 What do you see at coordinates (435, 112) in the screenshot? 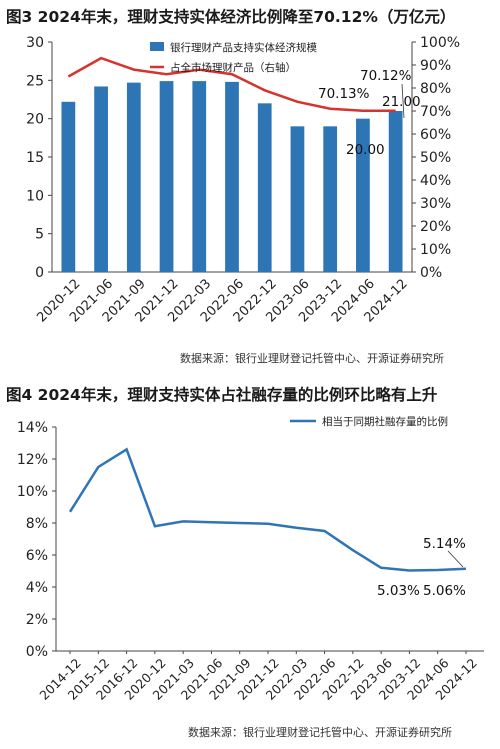
I see `chart1-right-tick-label: 70%` at bounding box center [435, 112].